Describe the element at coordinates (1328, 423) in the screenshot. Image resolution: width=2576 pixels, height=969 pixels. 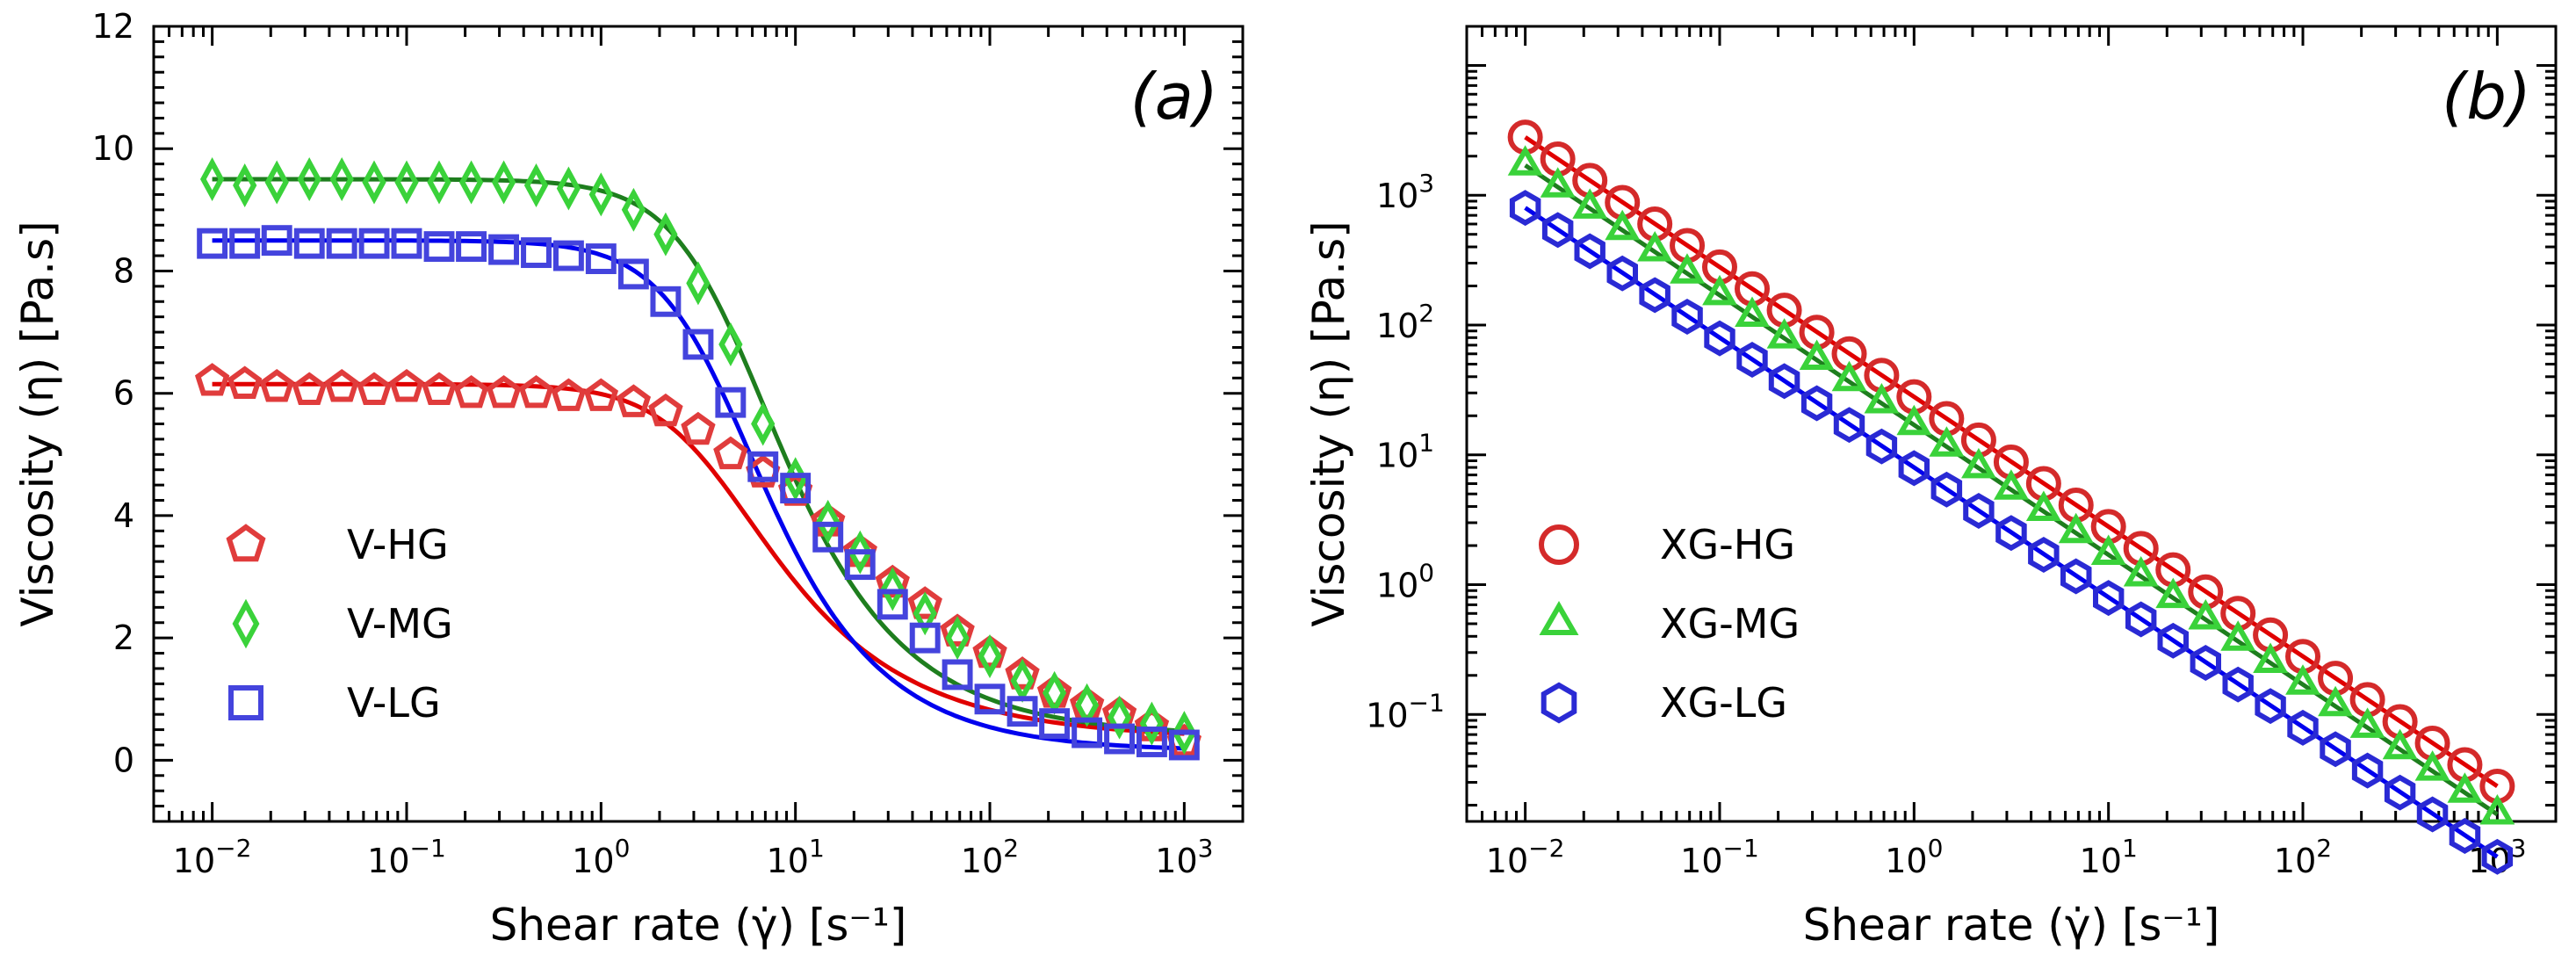
I see `y-axis-title: Viscosity (η) [Pa.s]` at that location.